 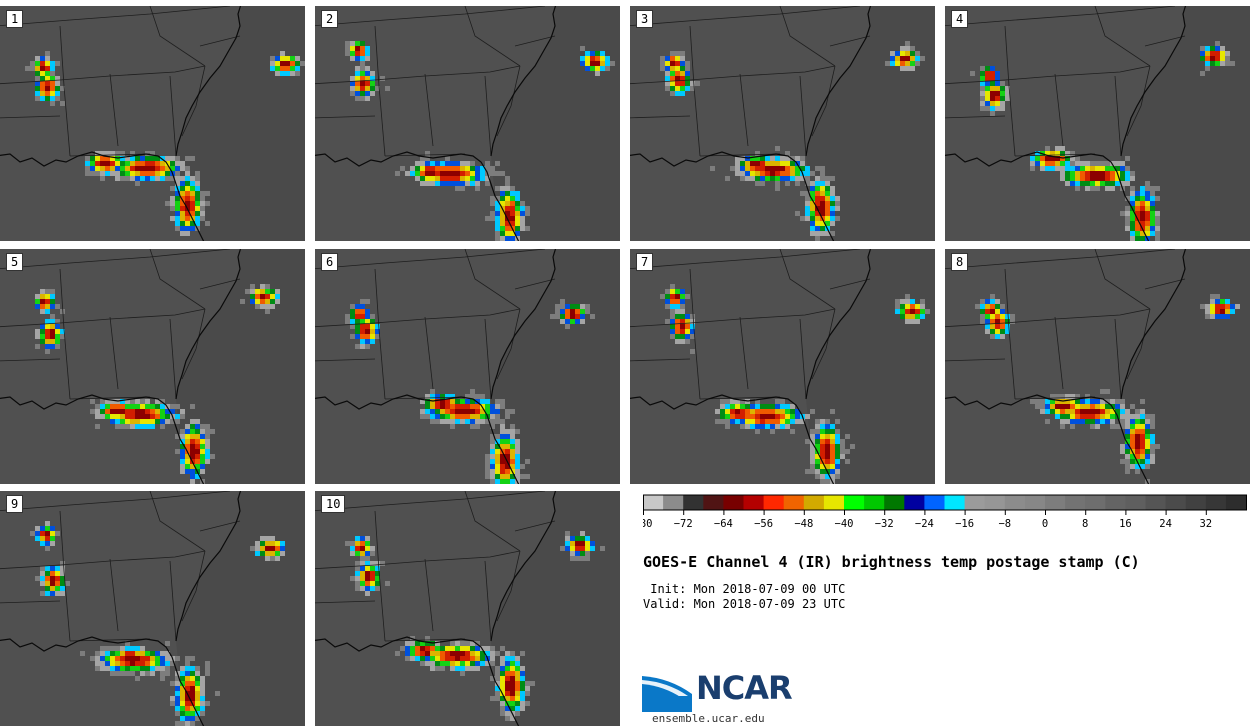 I want to click on ncar-swoosh-icon, so click(x=667, y=694).